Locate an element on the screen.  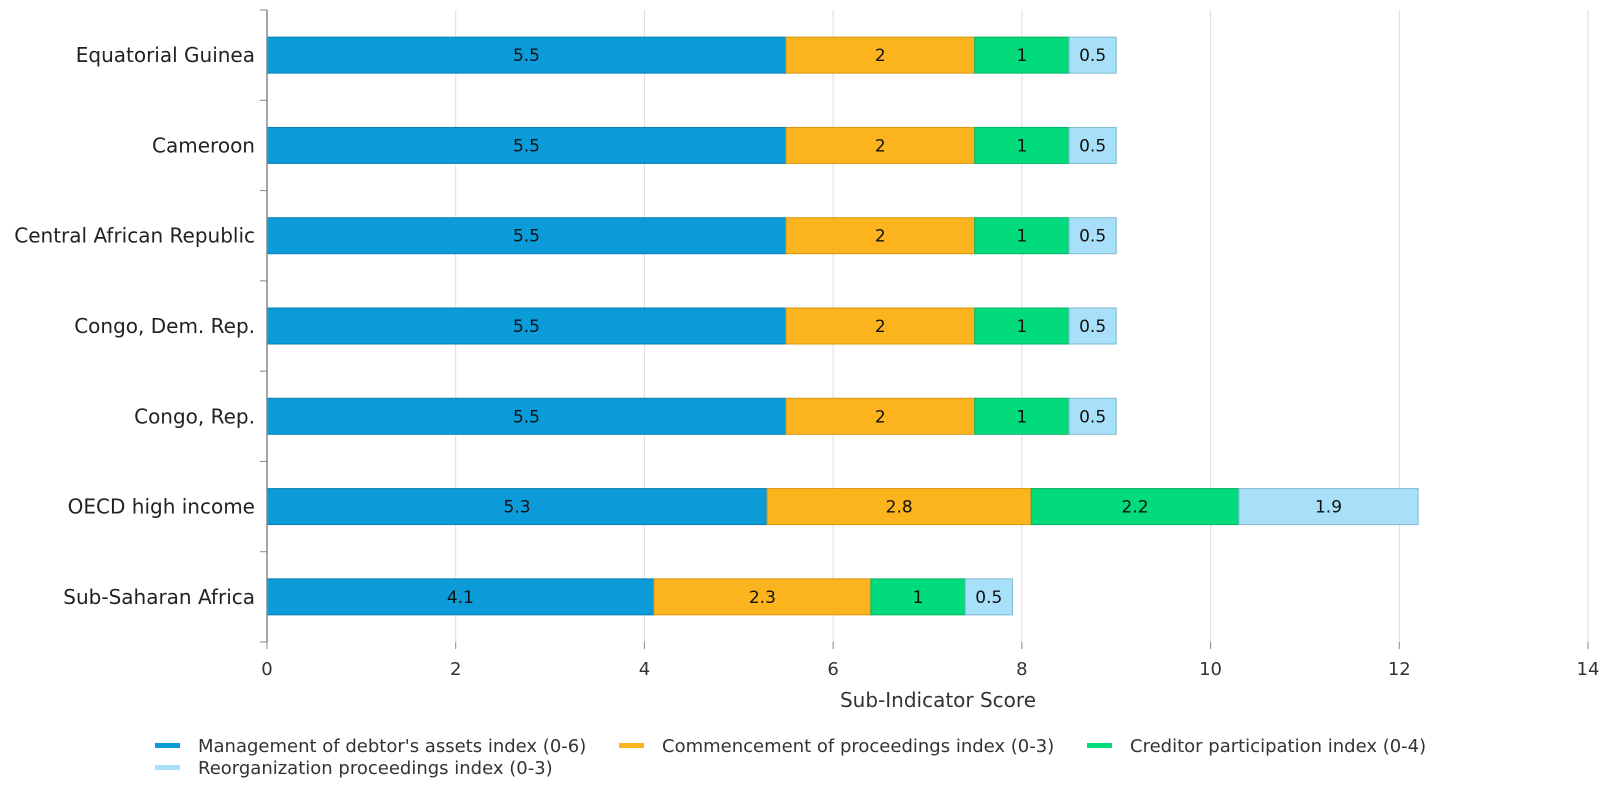
x-axis-title: Sub-Indicator Score is located at coordinates (938, 700).